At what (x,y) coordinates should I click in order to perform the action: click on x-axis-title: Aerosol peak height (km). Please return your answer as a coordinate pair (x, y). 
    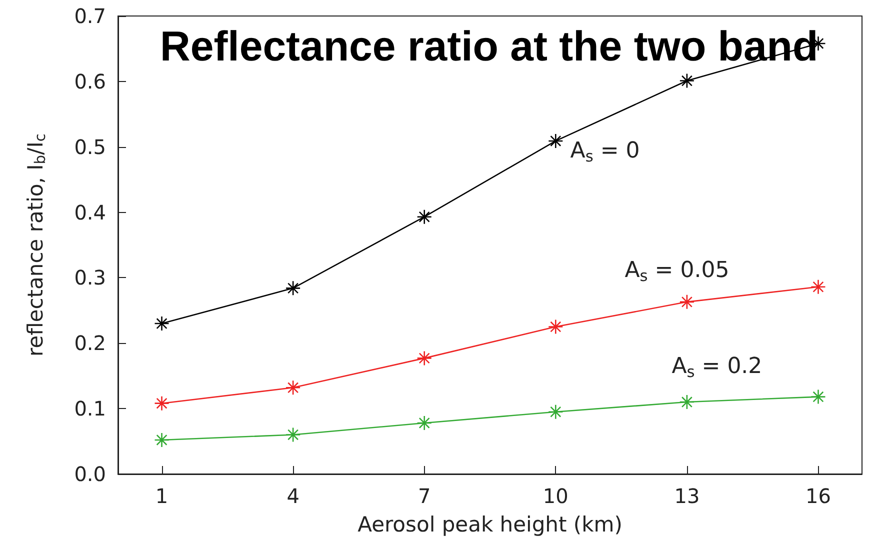
    Looking at the image, I should click on (490, 524).